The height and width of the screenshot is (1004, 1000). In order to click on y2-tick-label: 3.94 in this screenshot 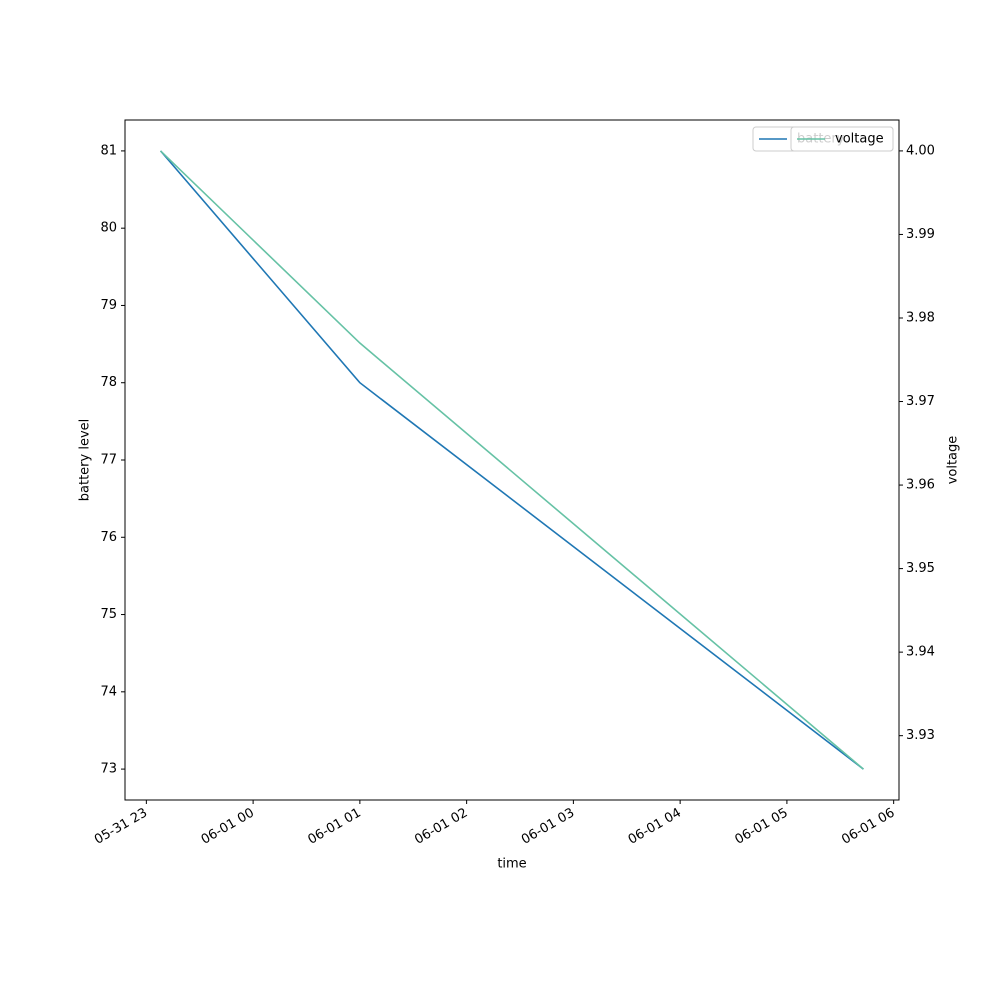, I will do `click(920, 652)`.